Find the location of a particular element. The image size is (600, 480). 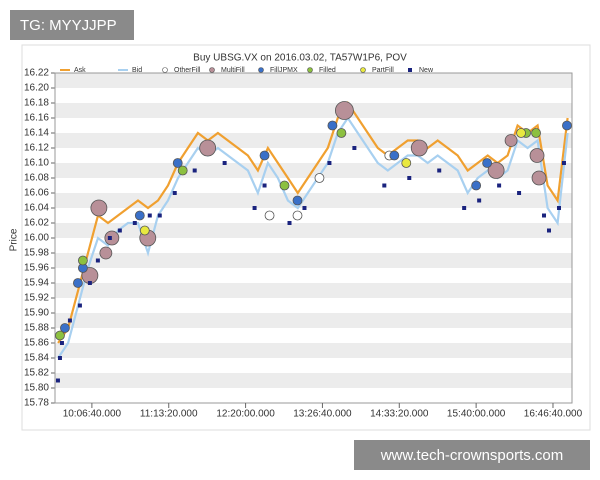

y-tick-label: 16.18 is located at coordinates (36, 103).